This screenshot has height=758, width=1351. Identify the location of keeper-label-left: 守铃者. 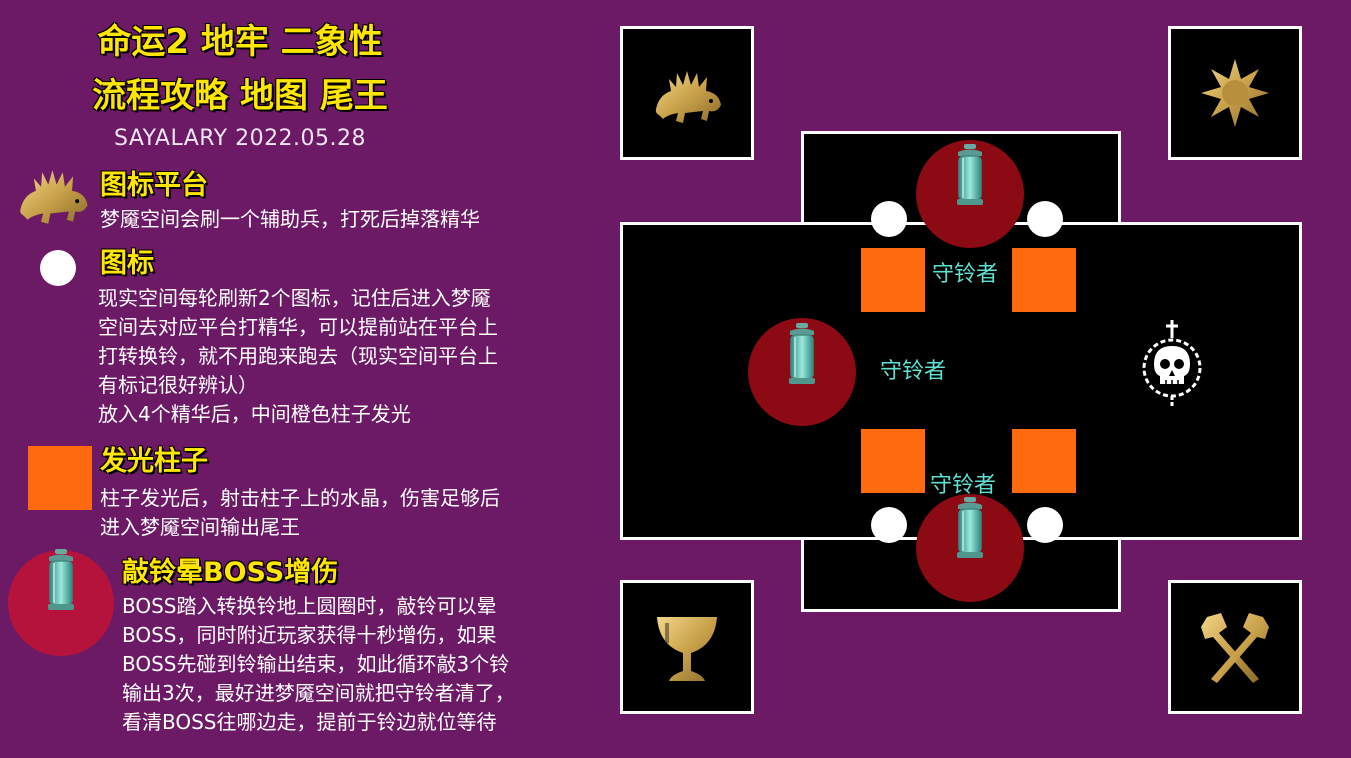
(913, 371).